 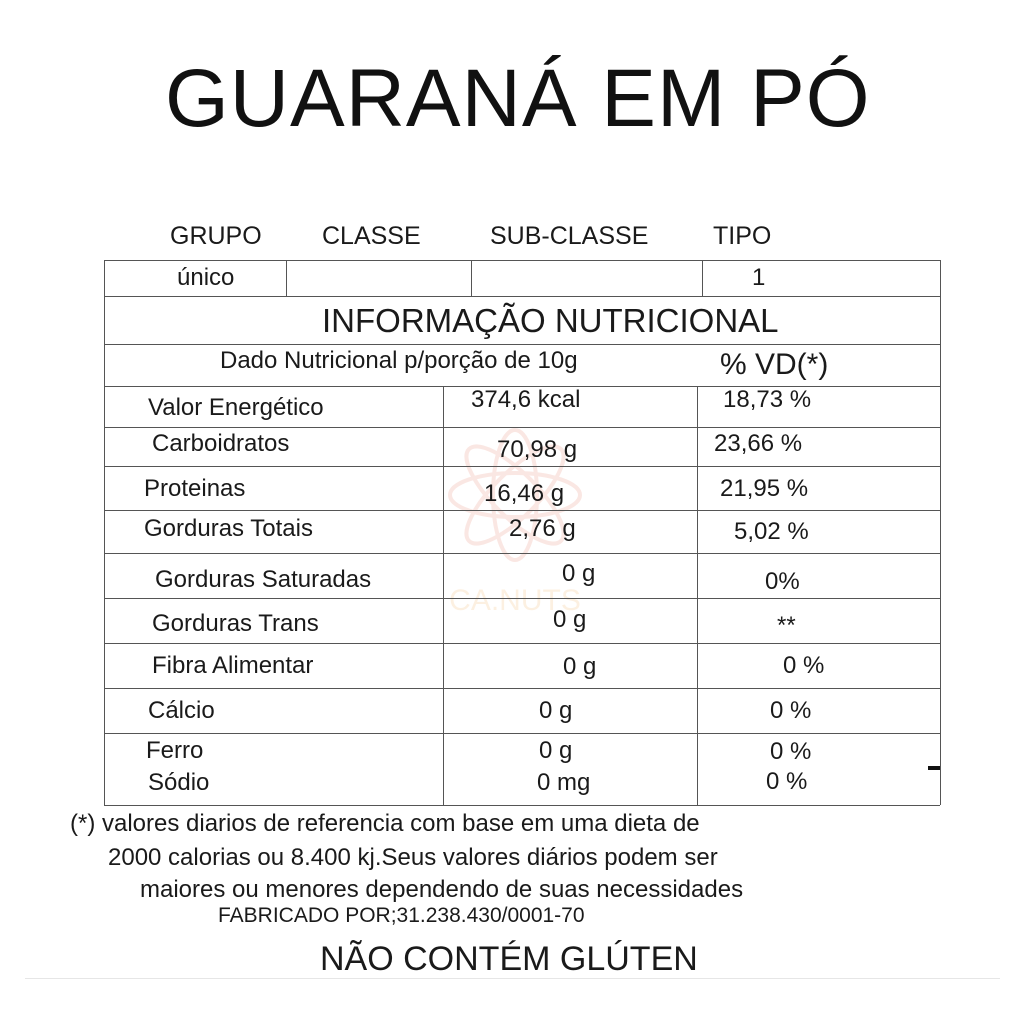 I want to click on nutrient-vd: 0%, so click(x=782, y=581).